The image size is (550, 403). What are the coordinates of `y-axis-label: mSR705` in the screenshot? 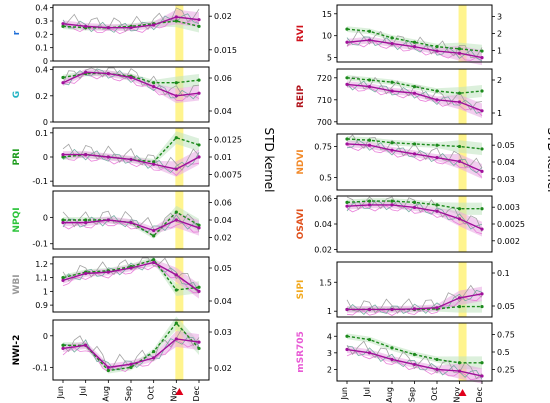 It's located at (301, 352).